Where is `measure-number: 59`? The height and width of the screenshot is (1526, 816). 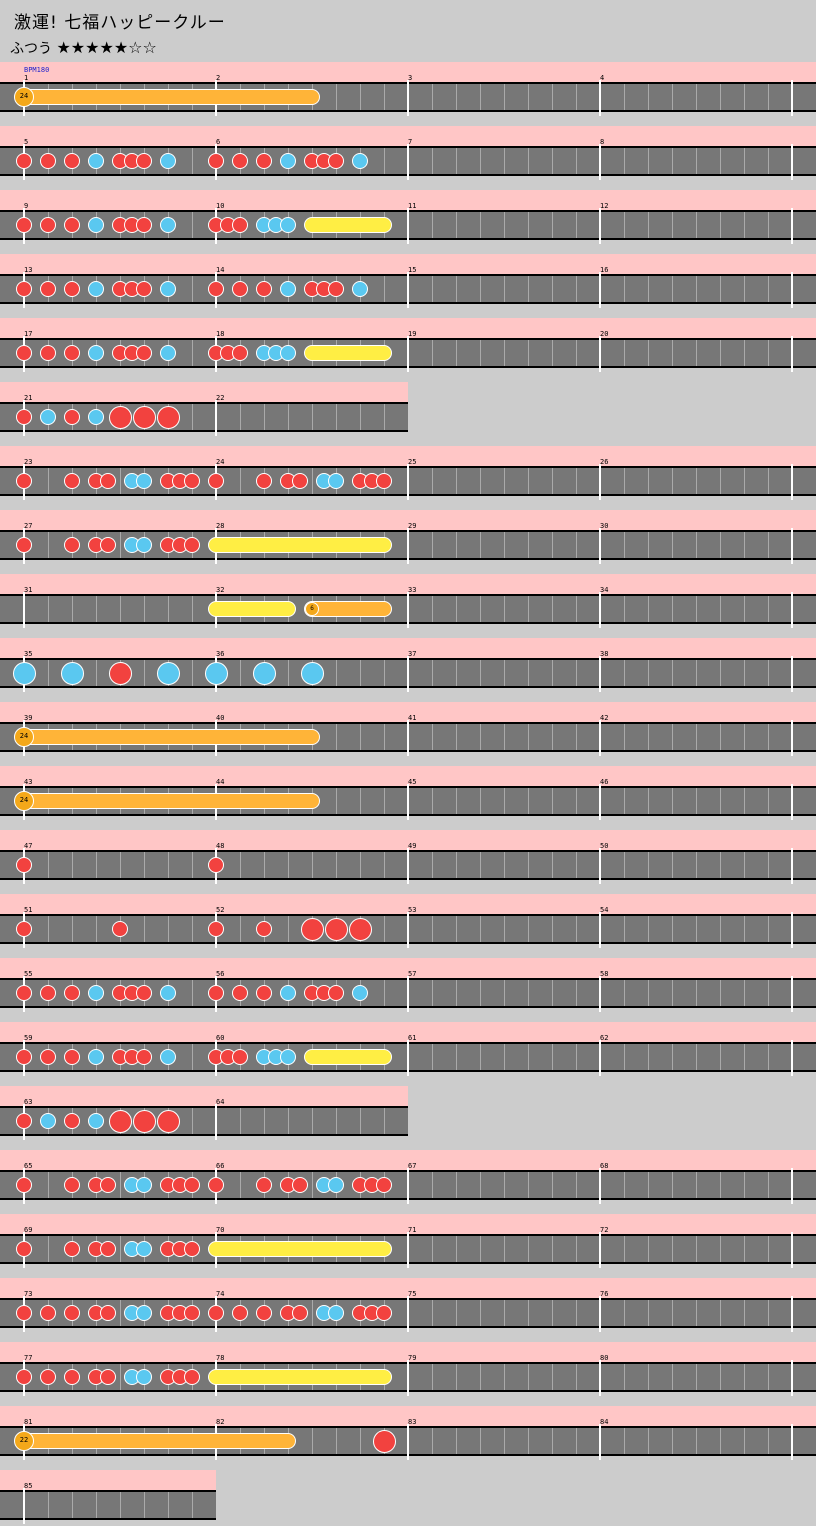
measure-number: 59 is located at coordinates (28, 1038).